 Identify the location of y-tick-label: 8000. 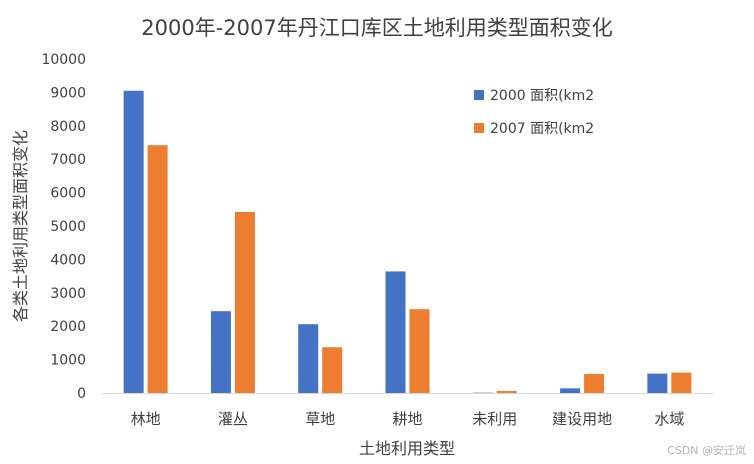
(68, 127).